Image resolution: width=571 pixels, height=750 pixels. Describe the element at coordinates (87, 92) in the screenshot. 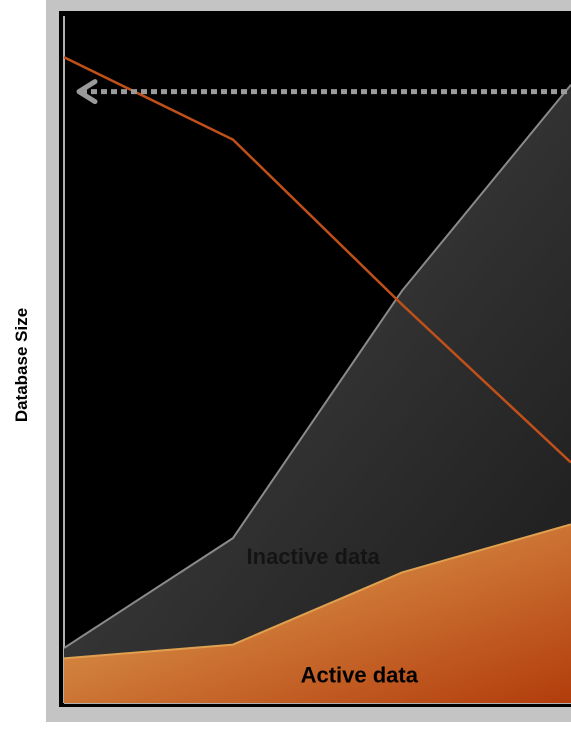

I see `dashed-arrow-head` at that location.